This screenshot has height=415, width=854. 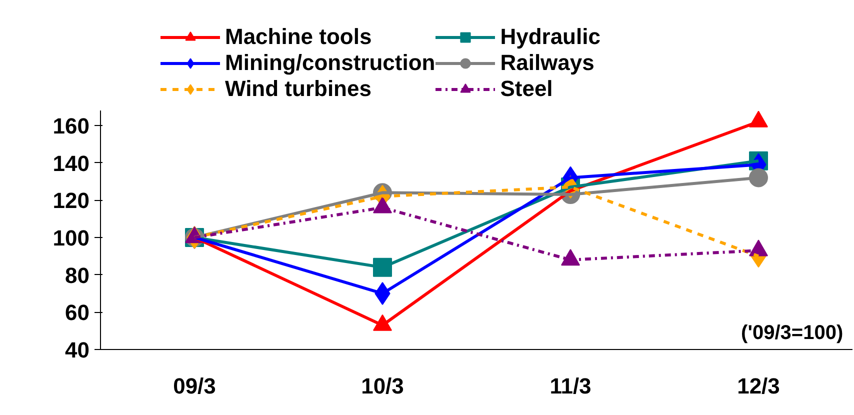 I want to click on y-tick-label: 120, so click(x=71, y=201).